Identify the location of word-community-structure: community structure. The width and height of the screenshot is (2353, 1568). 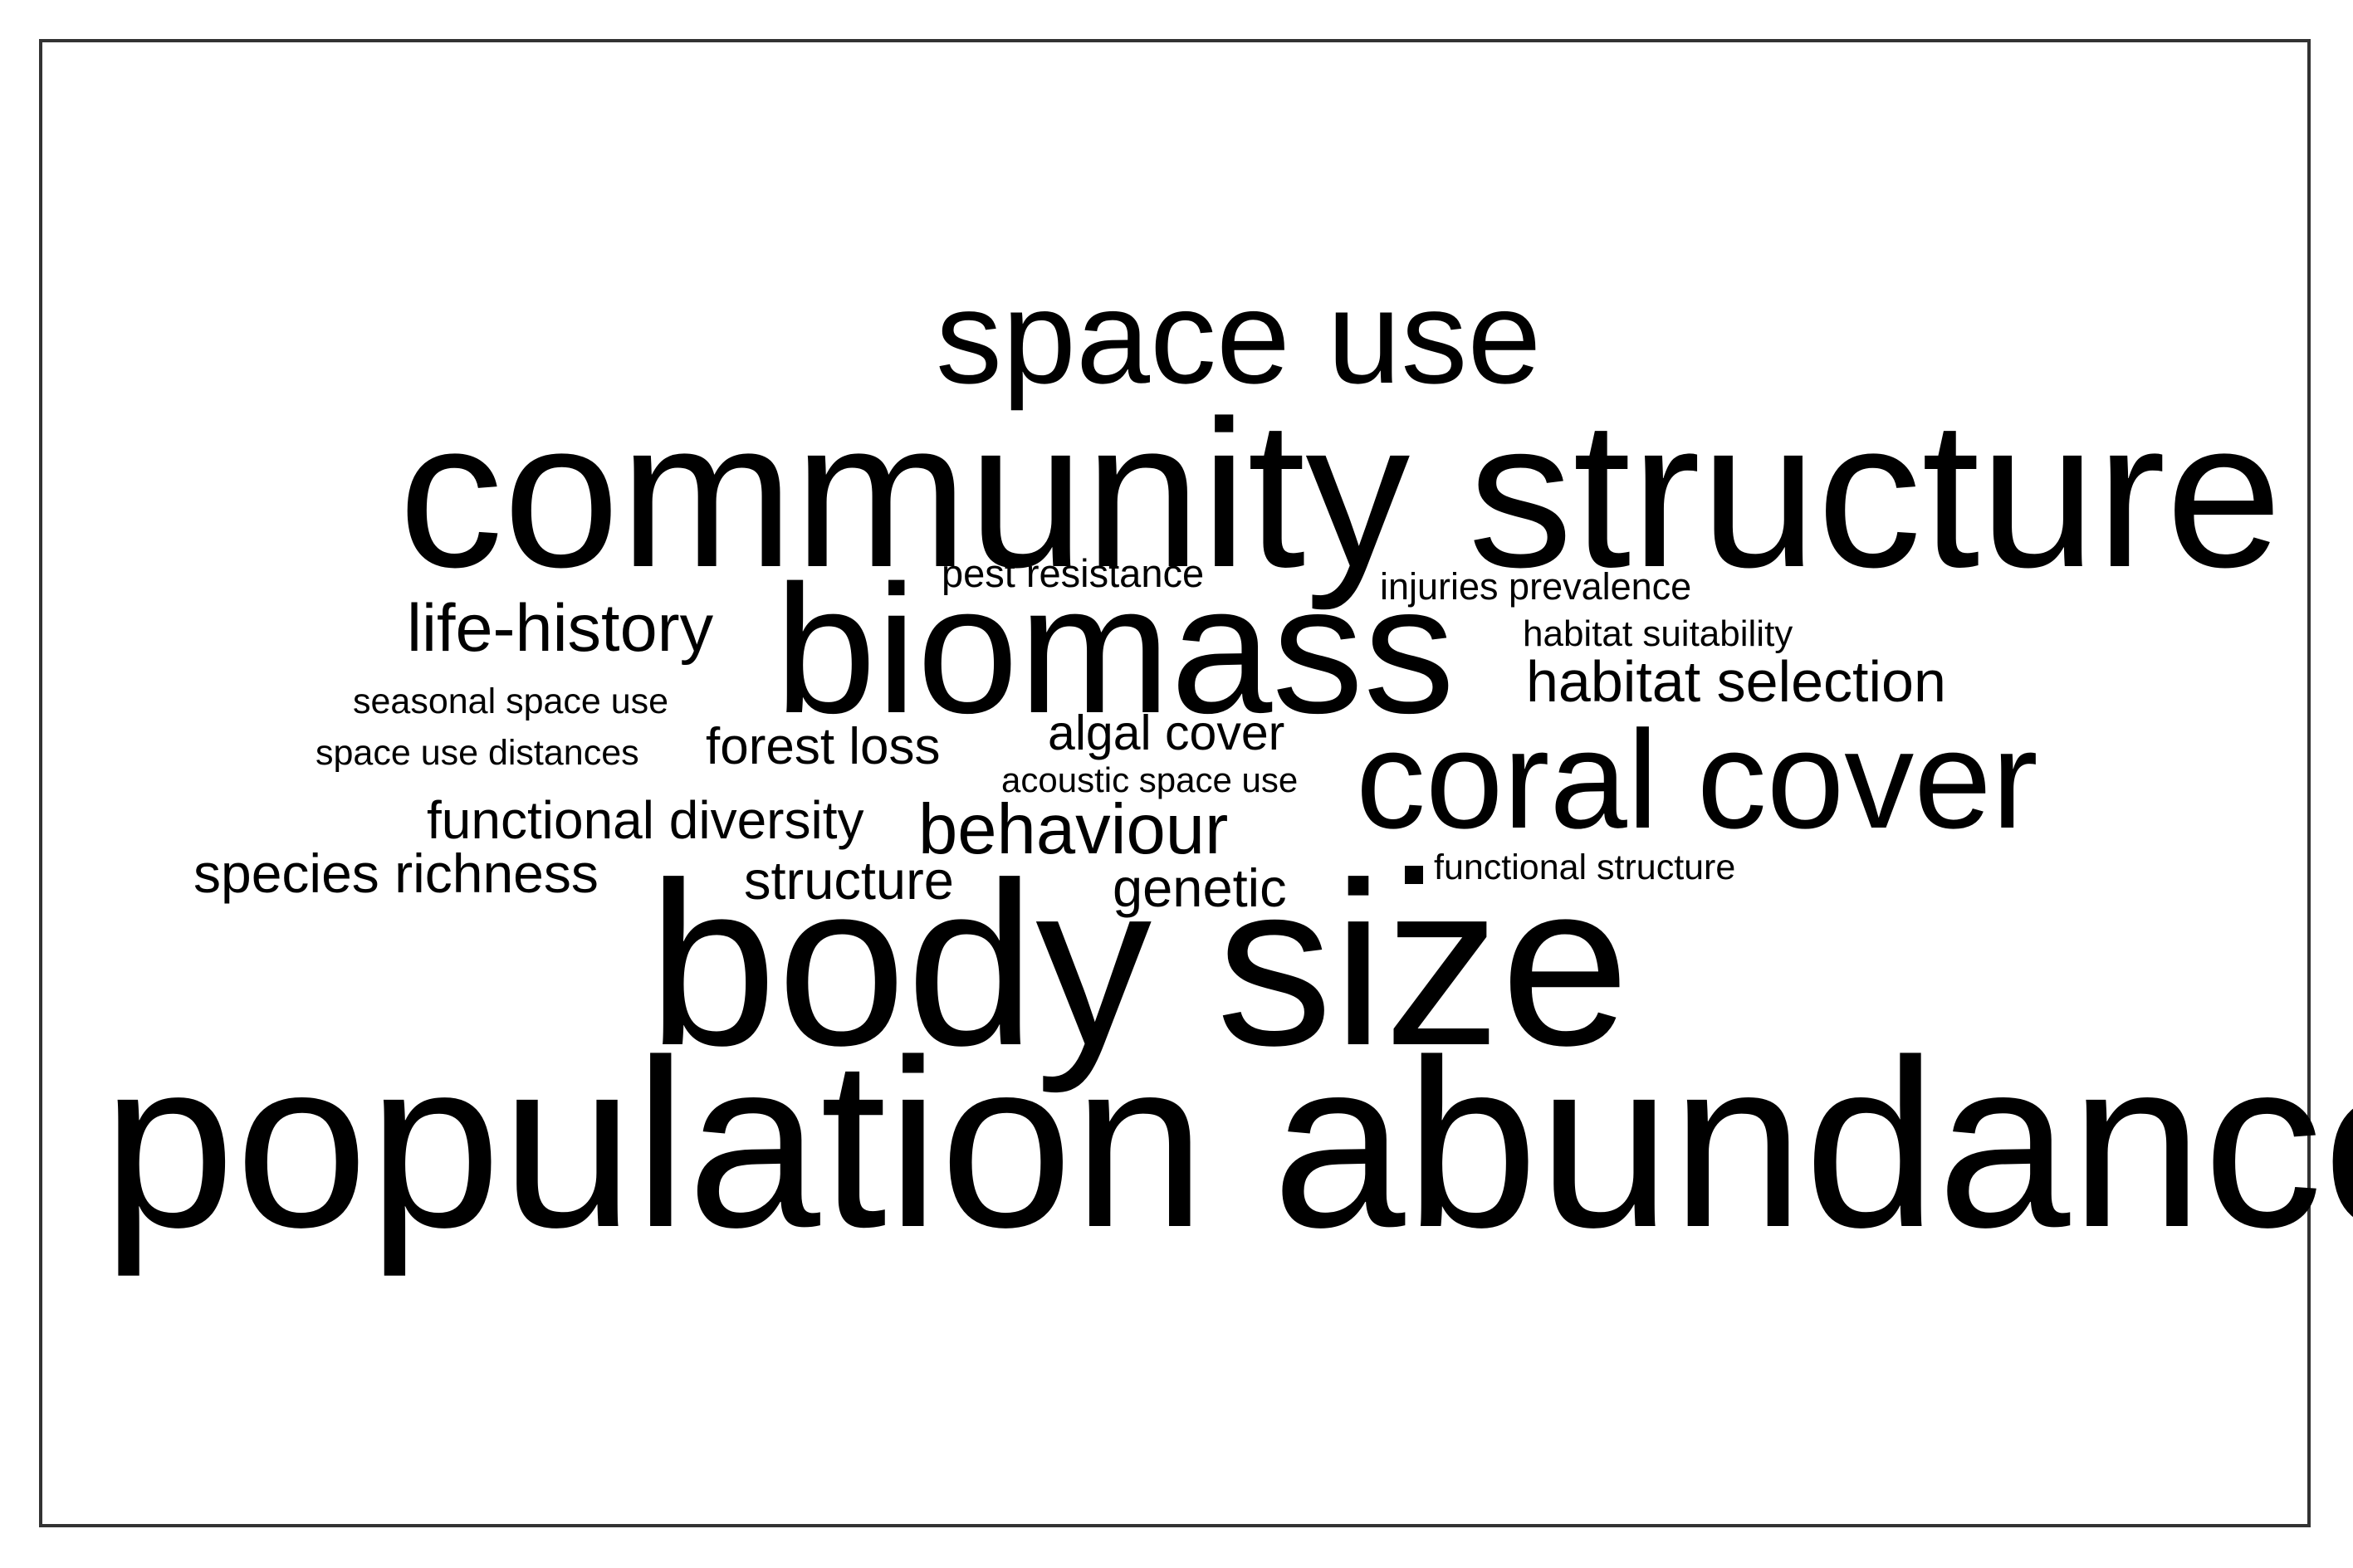
(1340, 494).